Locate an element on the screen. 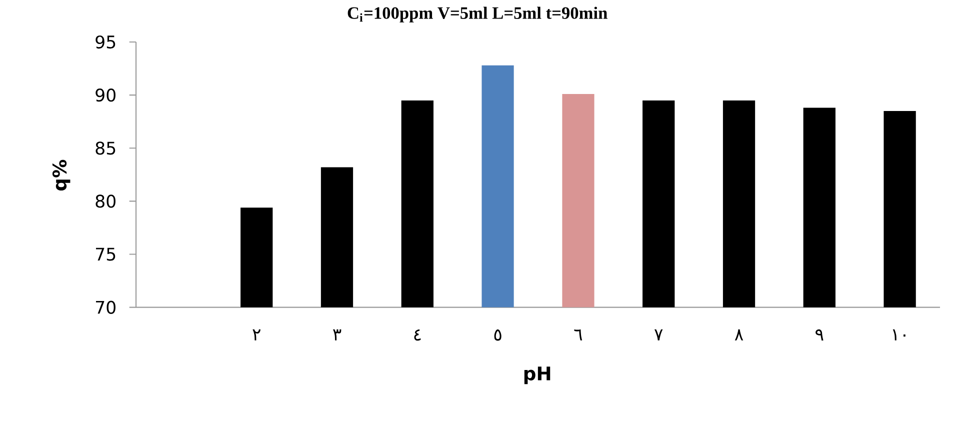  y-tick-label: 80 is located at coordinates (106, 201).